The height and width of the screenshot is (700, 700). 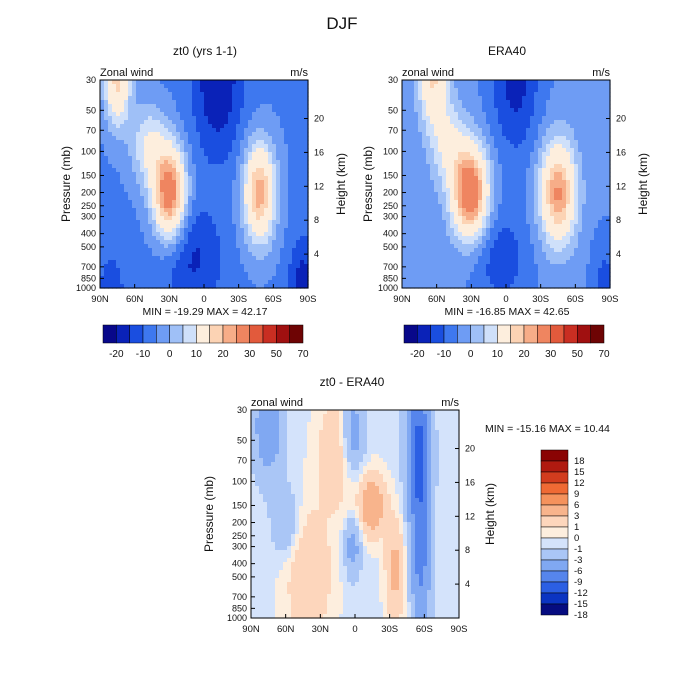 I want to click on panel-title: zt0 (yrs 1-1), so click(x=205, y=51).